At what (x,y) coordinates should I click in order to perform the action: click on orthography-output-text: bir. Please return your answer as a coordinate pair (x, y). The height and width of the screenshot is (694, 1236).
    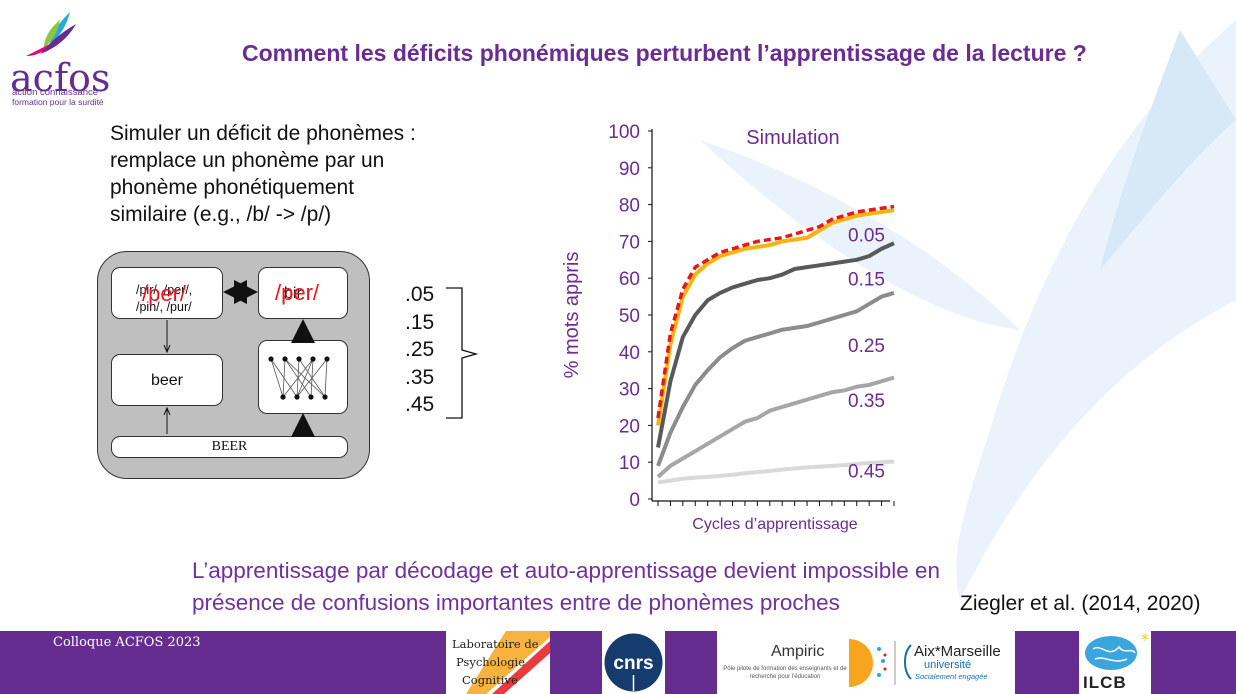
    Looking at the image, I should click on (293, 293).